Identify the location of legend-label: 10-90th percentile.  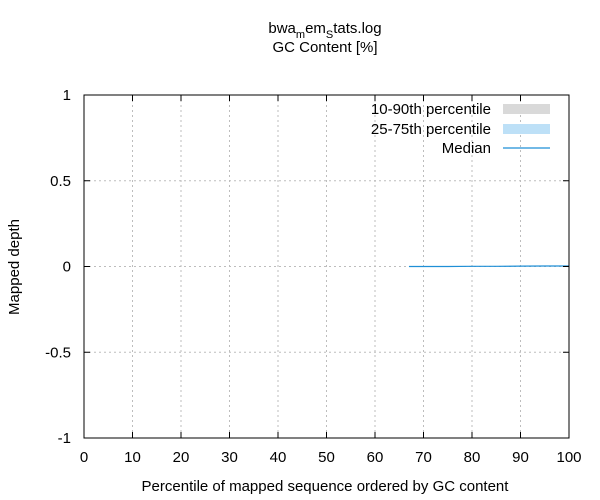
(431, 109).